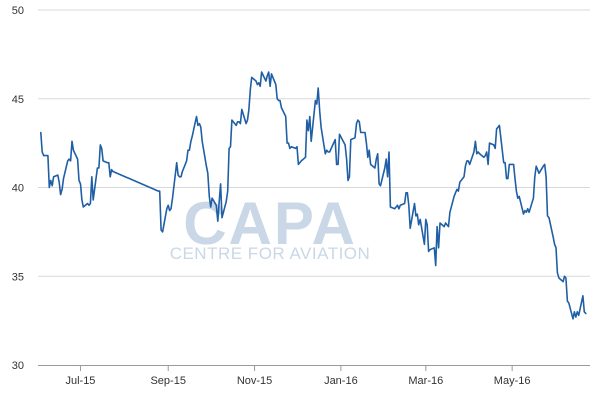 The width and height of the screenshot is (600, 400). Describe the element at coordinates (18, 100) in the screenshot. I see `y-tick-label: 45` at that location.